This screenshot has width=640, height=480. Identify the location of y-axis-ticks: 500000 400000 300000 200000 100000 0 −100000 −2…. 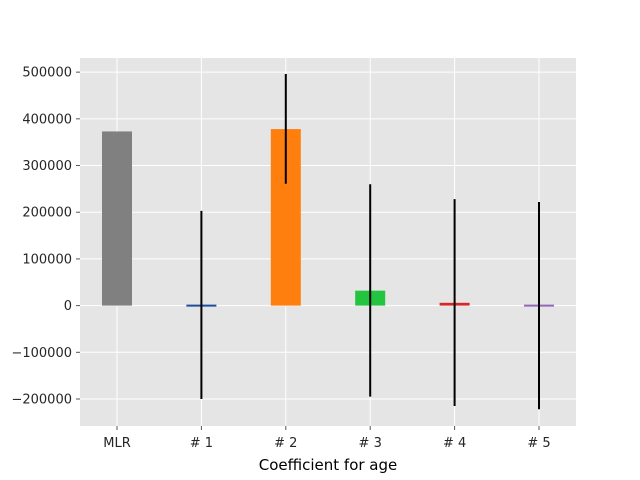
(45, 237).